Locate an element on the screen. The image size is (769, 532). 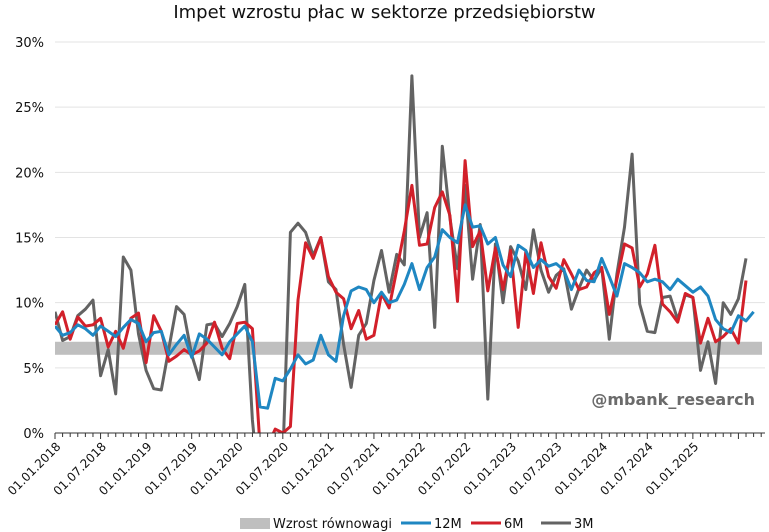
band-rect is located at coordinates (408, 348).